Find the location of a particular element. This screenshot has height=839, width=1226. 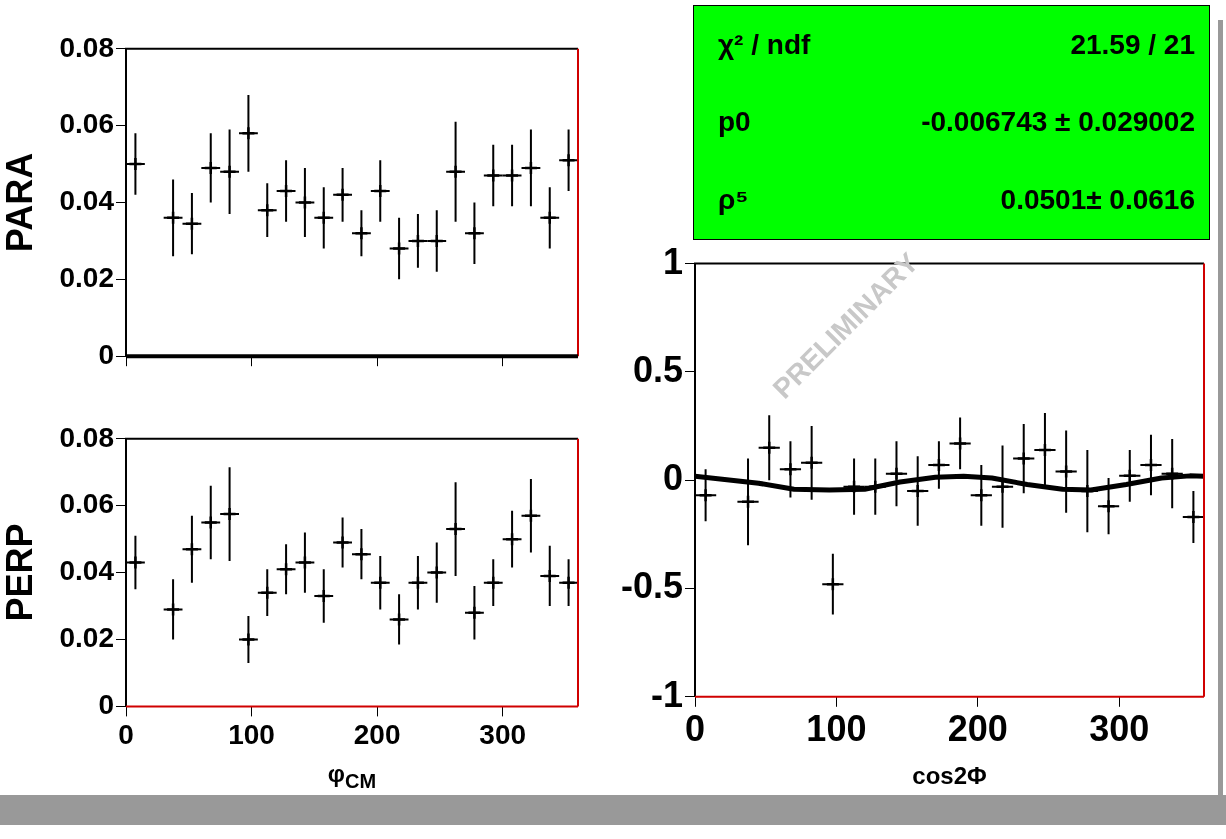

y-tick-label: 1 is located at coordinates (672, 261).